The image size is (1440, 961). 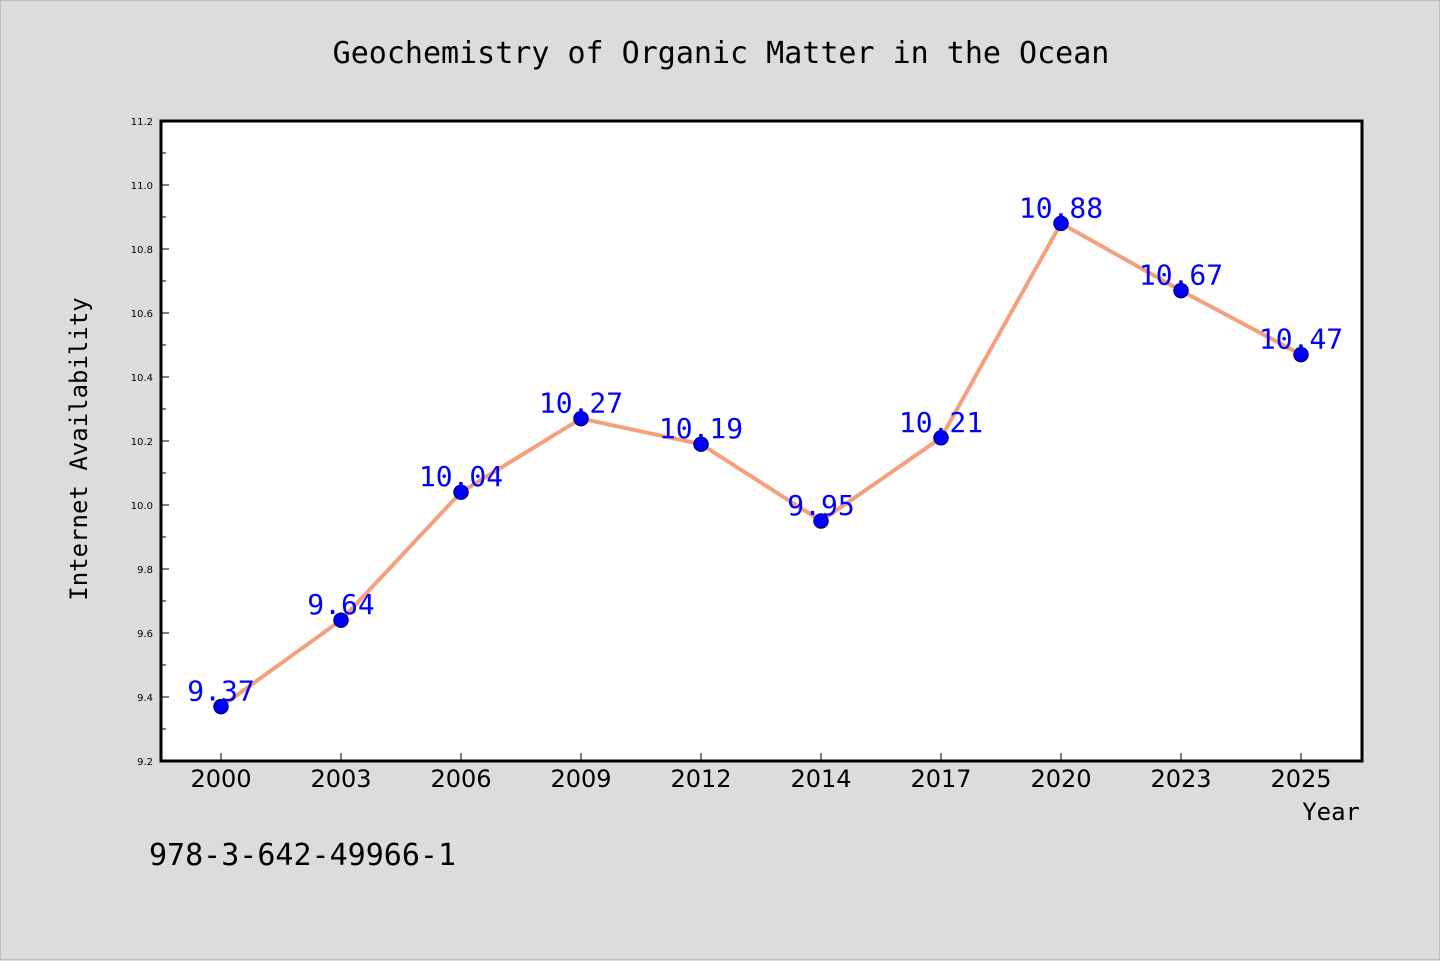 I want to click on data-label: 10.47, so click(x=1301, y=339).